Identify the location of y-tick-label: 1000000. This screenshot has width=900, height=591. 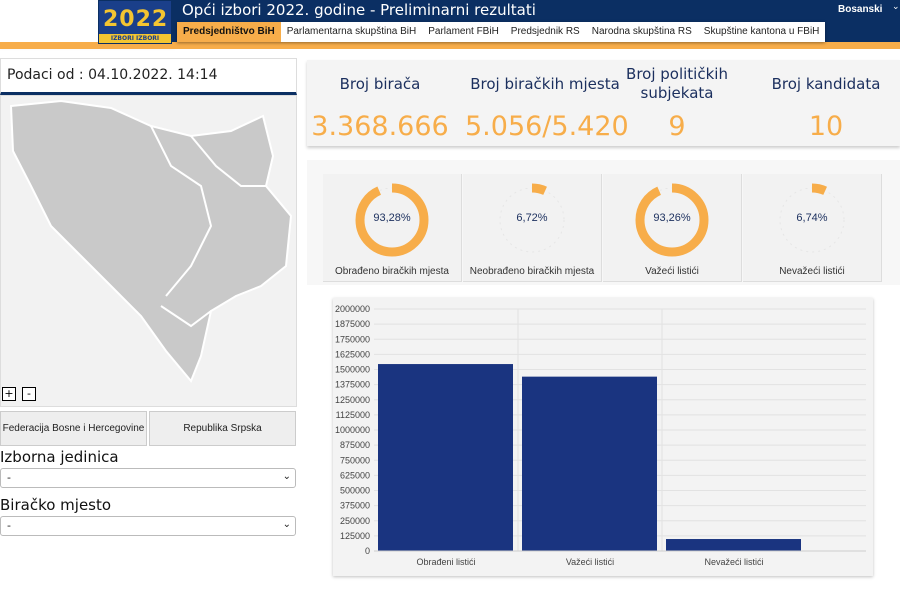
(352, 430).